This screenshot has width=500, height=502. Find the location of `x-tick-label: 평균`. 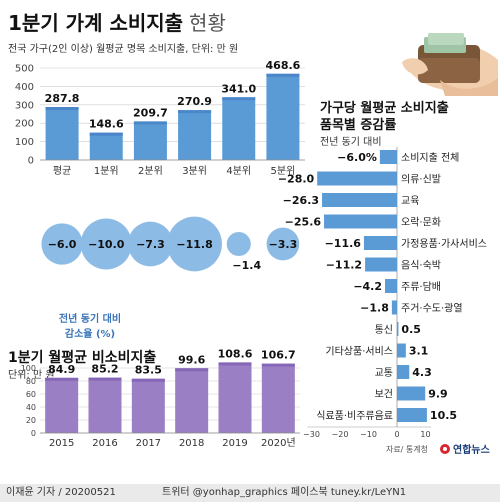

x-tick-label: 평균 is located at coordinates (62, 171).